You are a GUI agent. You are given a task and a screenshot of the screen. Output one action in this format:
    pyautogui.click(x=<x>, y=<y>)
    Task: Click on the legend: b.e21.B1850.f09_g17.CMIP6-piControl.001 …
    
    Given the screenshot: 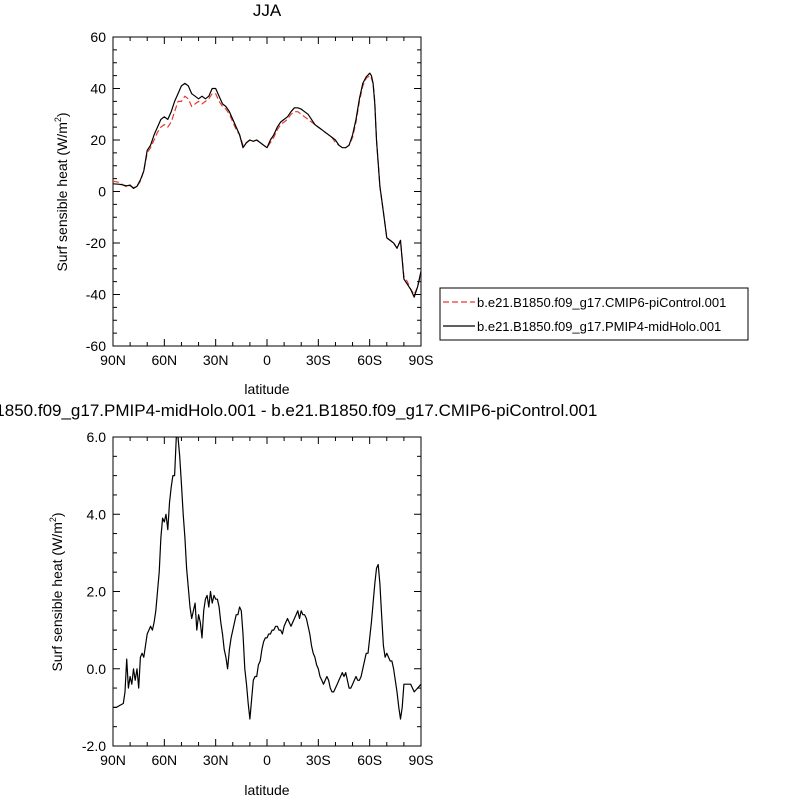 What is the action you would take?
    pyautogui.click(x=594, y=314)
    